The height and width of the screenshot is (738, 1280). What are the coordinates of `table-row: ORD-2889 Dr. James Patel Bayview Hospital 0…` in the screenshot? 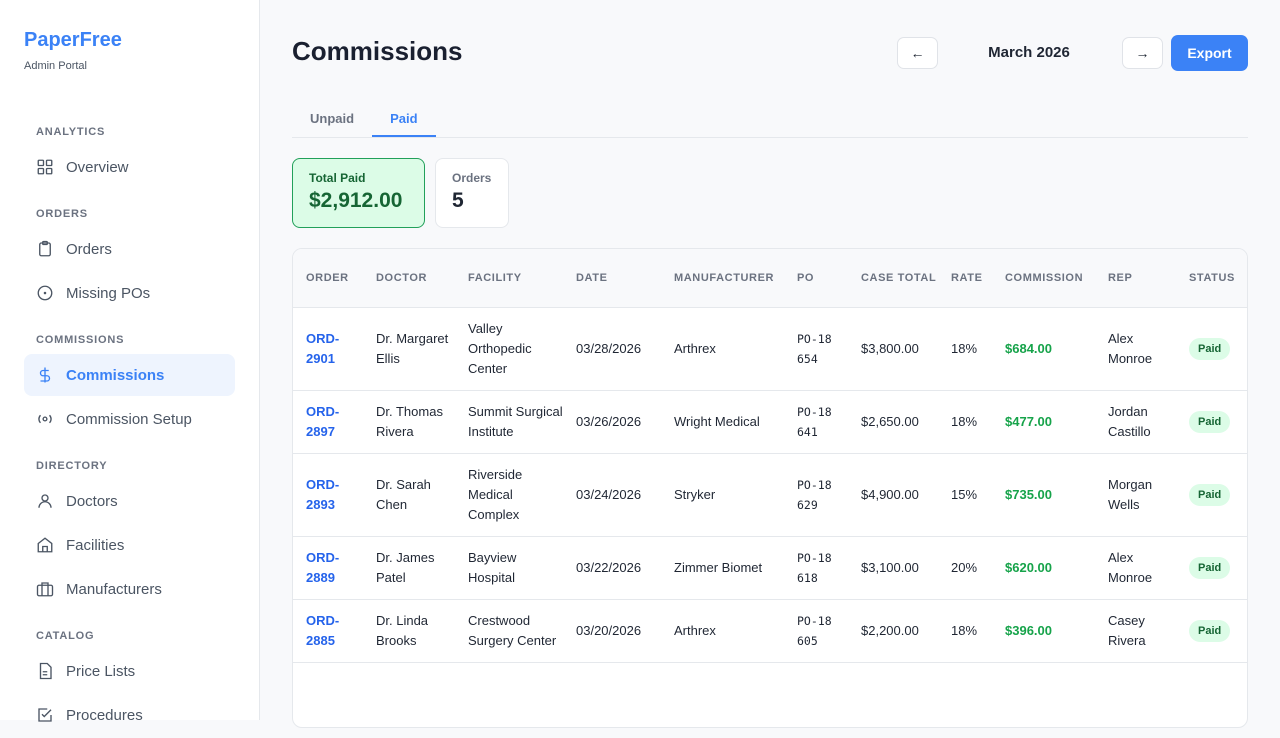 It's located at (770, 568).